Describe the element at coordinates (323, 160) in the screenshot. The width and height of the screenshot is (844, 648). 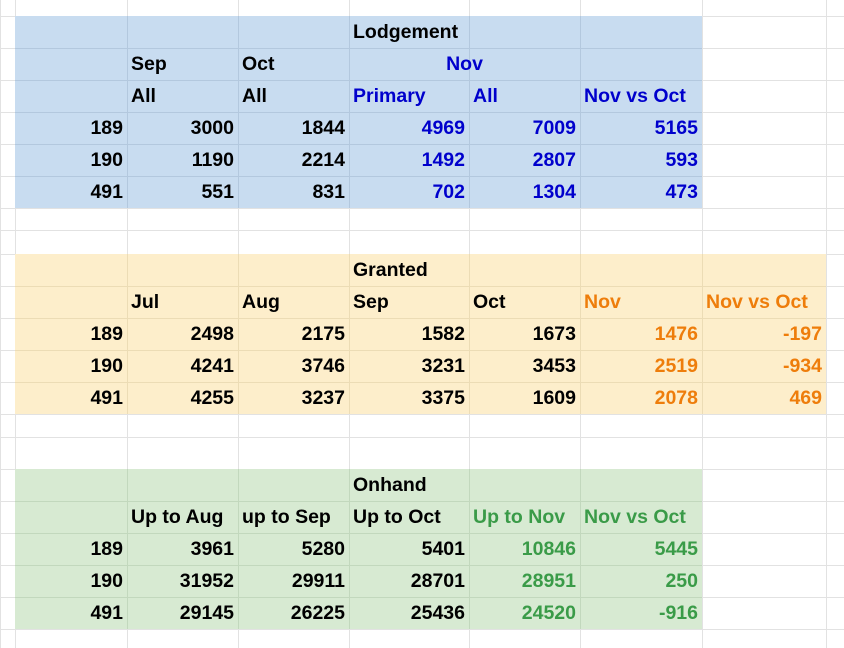
I see `number-cell: 2214` at that location.